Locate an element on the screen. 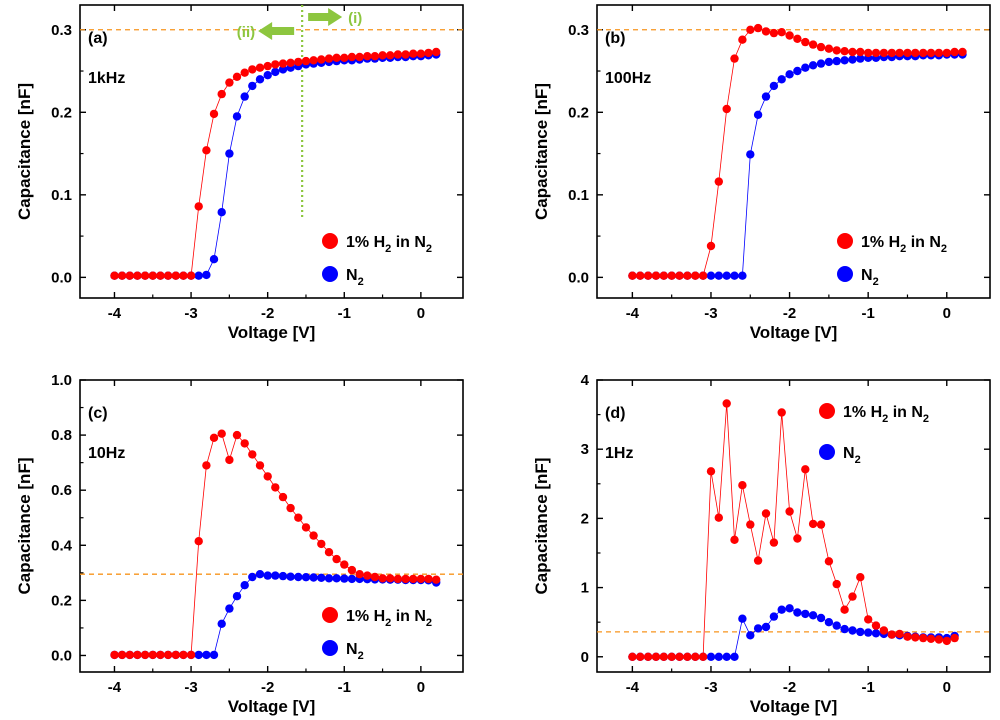 Image resolution: width=1000 pixels, height=720 pixels. annotation-ii: (ii) is located at coordinates (246, 32).